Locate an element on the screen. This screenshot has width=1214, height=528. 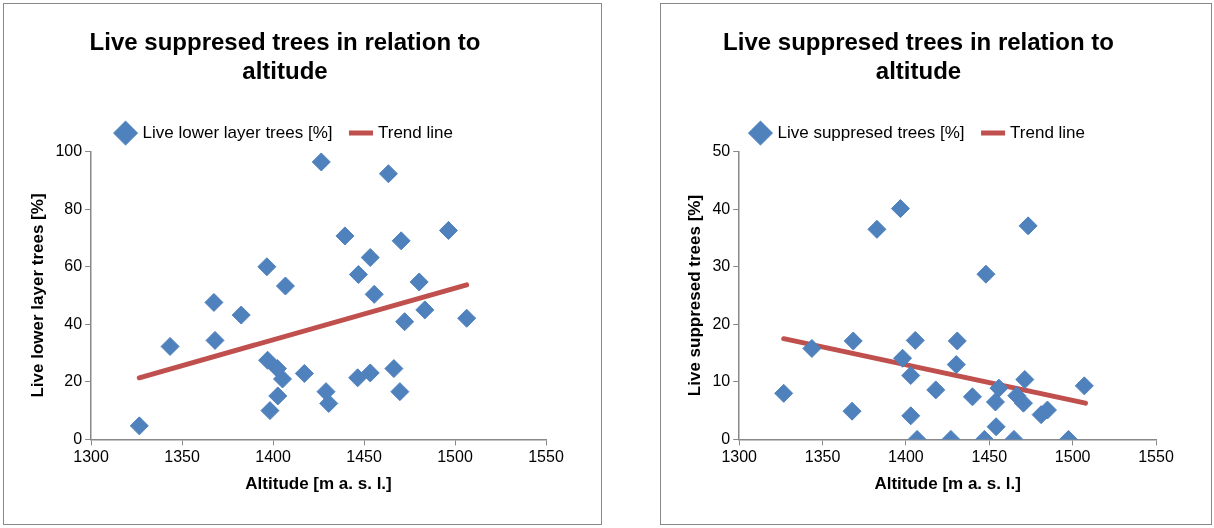
y-tick-label: 30 is located at coordinates (721, 266).